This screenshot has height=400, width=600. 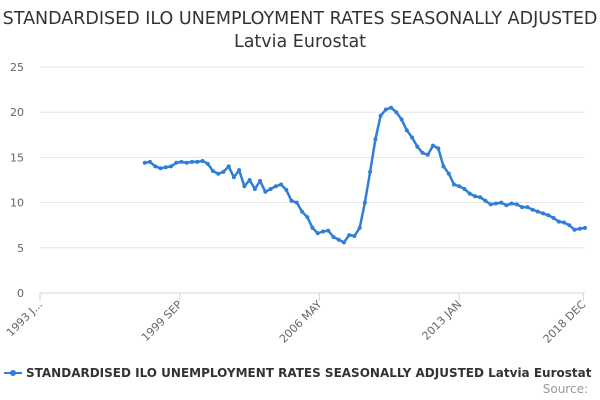 I want to click on y-tick-label-10: 10, so click(x=17, y=203).